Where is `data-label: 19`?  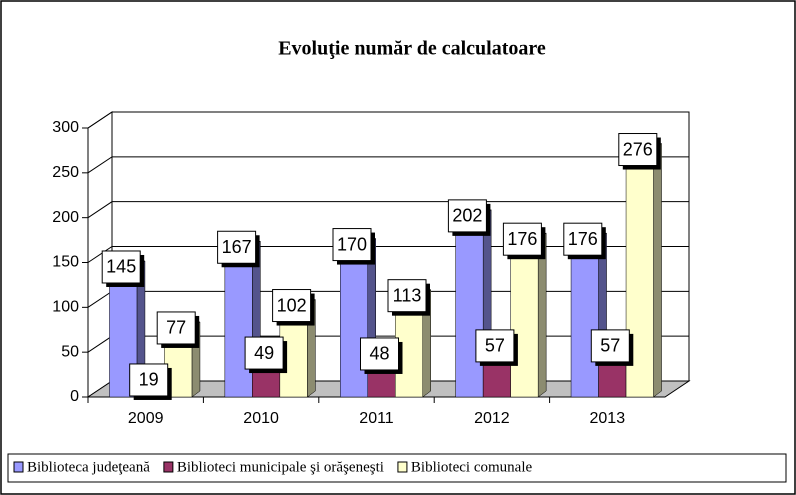 data-label: 19 is located at coordinates (150, 381).